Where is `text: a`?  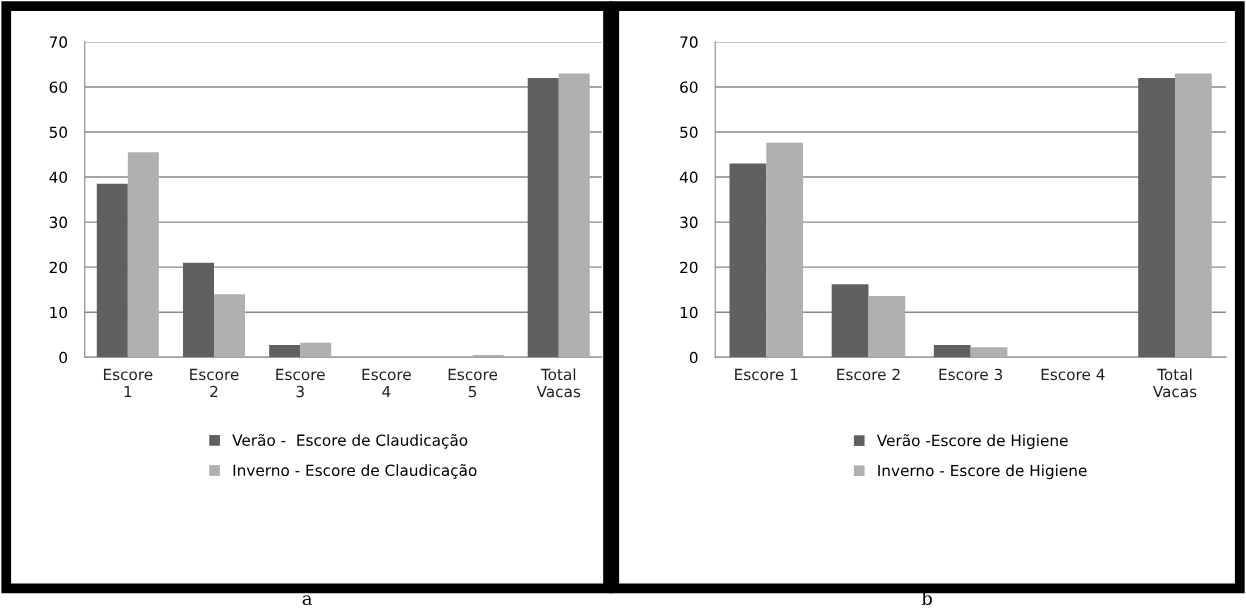 text: a is located at coordinates (307, 600).